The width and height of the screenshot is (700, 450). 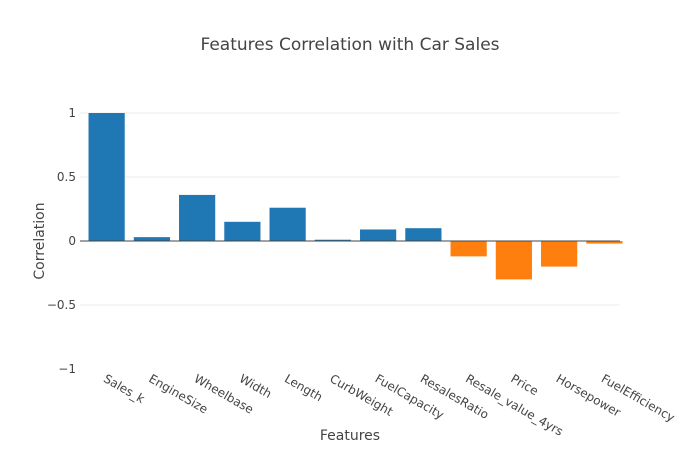 What do you see at coordinates (287, 224) in the screenshot?
I see `bar-length` at bounding box center [287, 224].